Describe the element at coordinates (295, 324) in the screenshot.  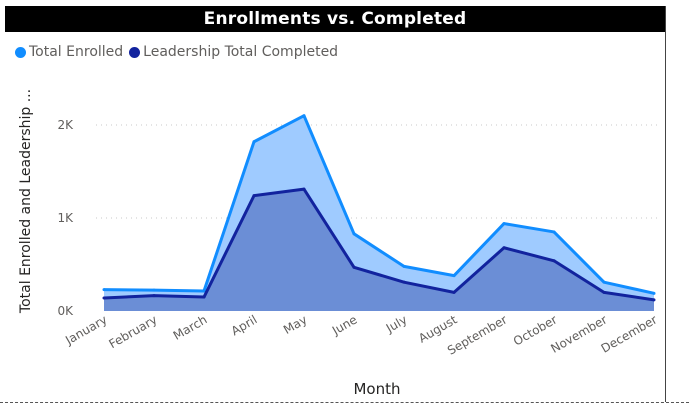
I see `x-tick-label: May` at that location.